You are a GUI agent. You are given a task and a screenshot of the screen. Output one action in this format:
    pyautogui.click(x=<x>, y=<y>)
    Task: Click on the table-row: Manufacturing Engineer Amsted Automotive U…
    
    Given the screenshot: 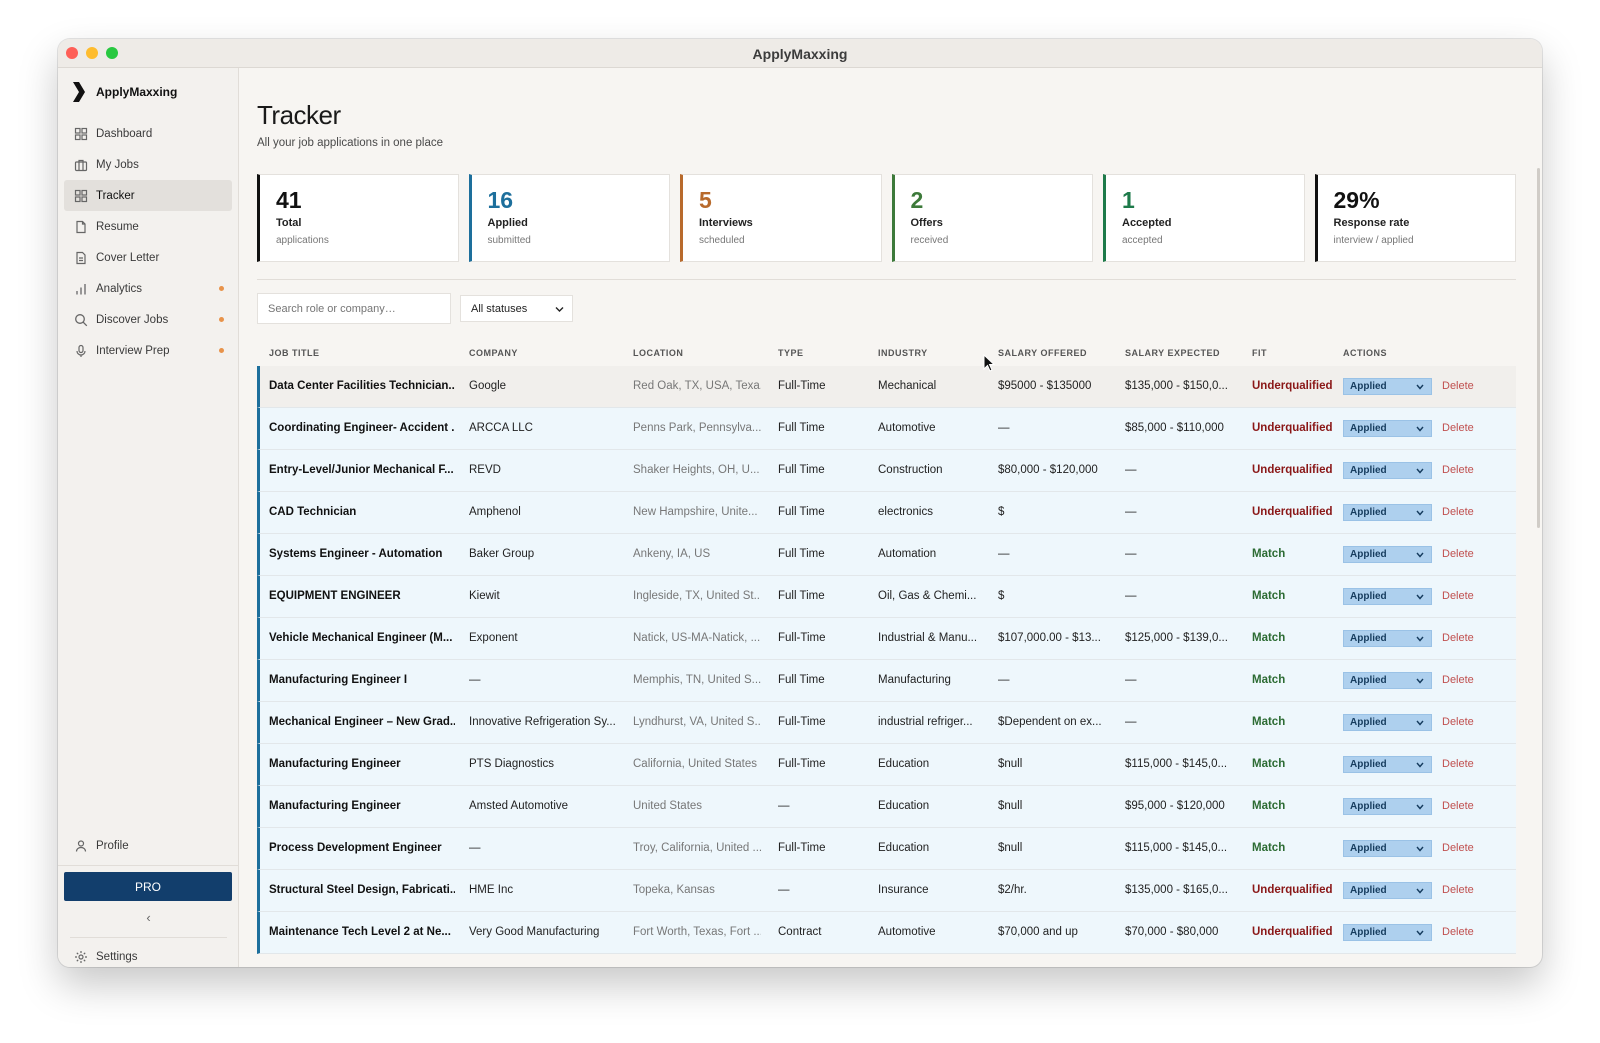 What is the action you would take?
    pyautogui.click(x=886, y=807)
    